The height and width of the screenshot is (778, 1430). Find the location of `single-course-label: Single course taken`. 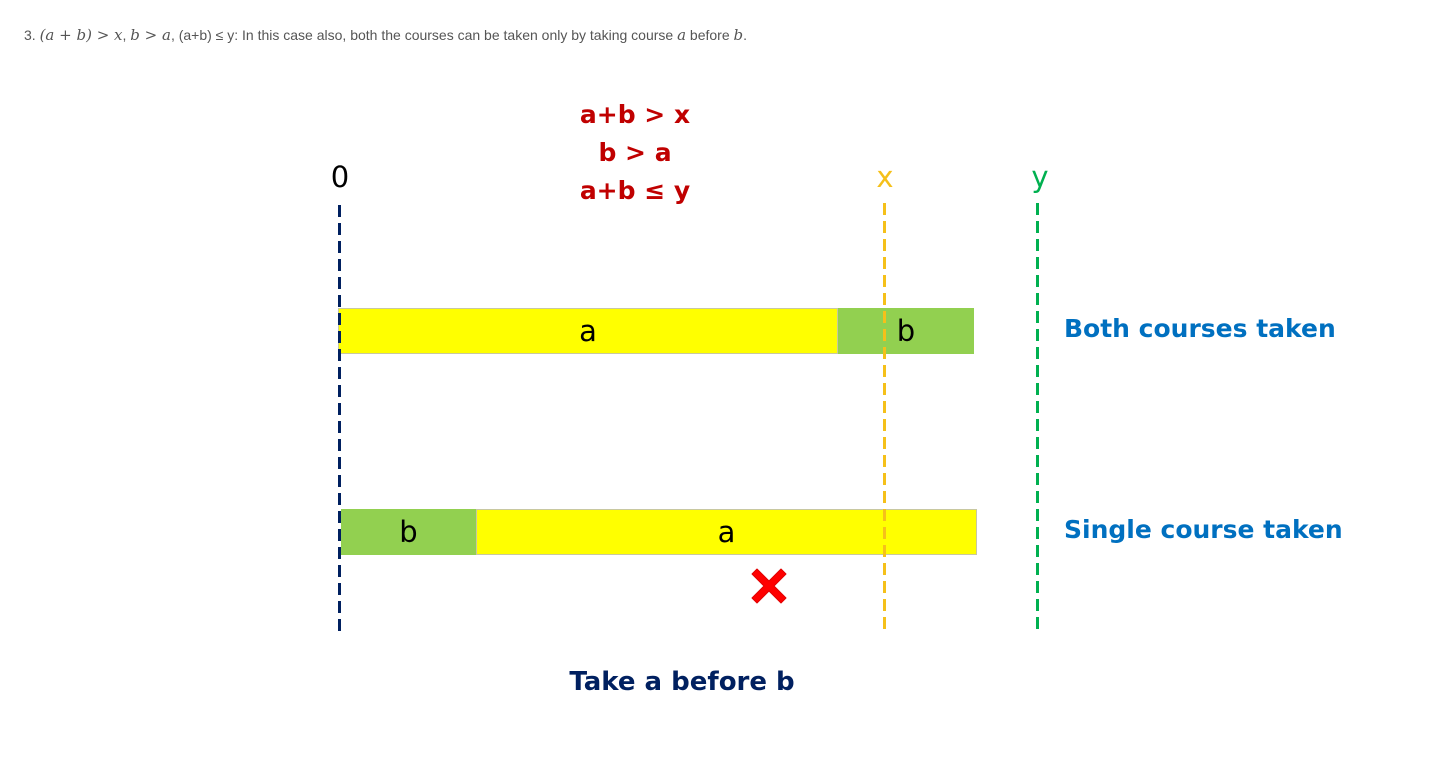

single-course-label: Single course taken is located at coordinates (1203, 529).